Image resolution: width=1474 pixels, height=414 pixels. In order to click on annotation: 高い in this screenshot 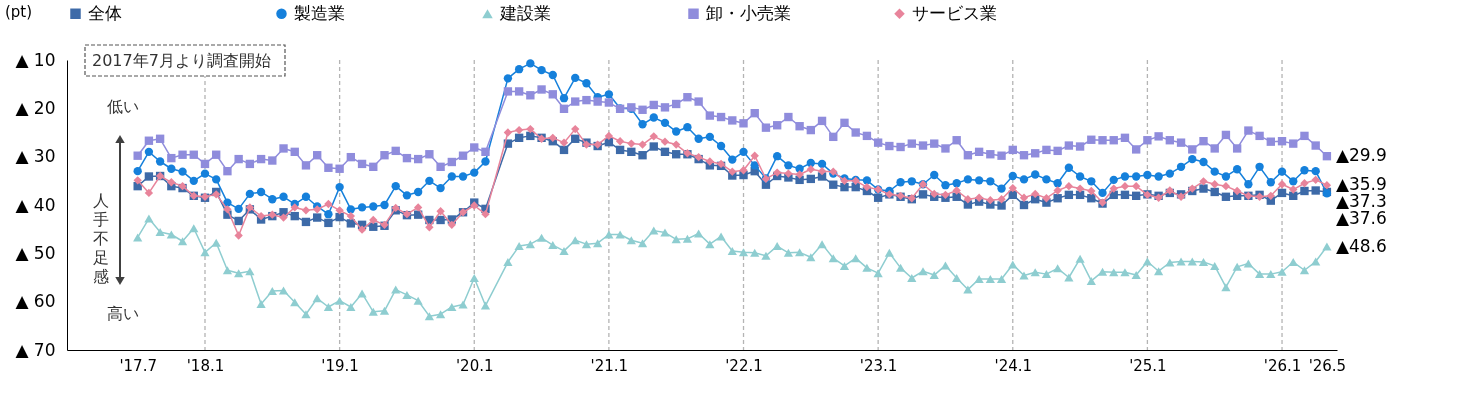, I will do `click(123, 313)`.